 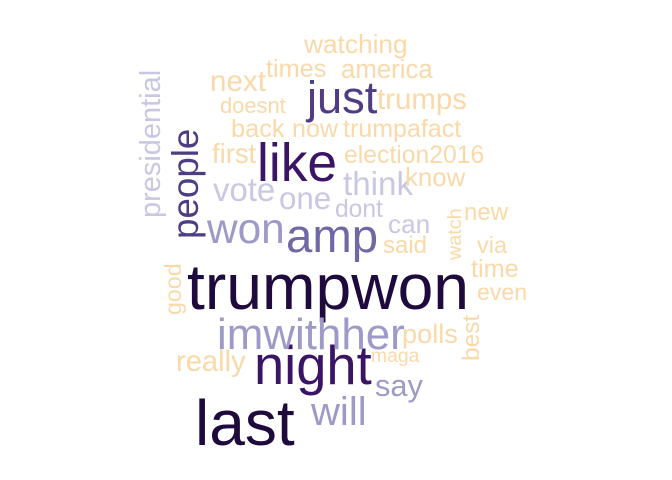 I want to click on word-time: time, so click(x=495, y=268).